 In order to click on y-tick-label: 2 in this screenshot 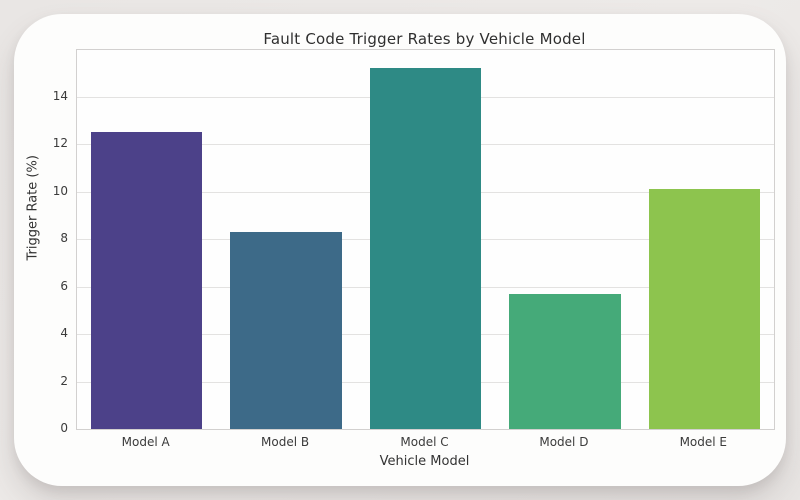, I will do `click(64, 380)`.